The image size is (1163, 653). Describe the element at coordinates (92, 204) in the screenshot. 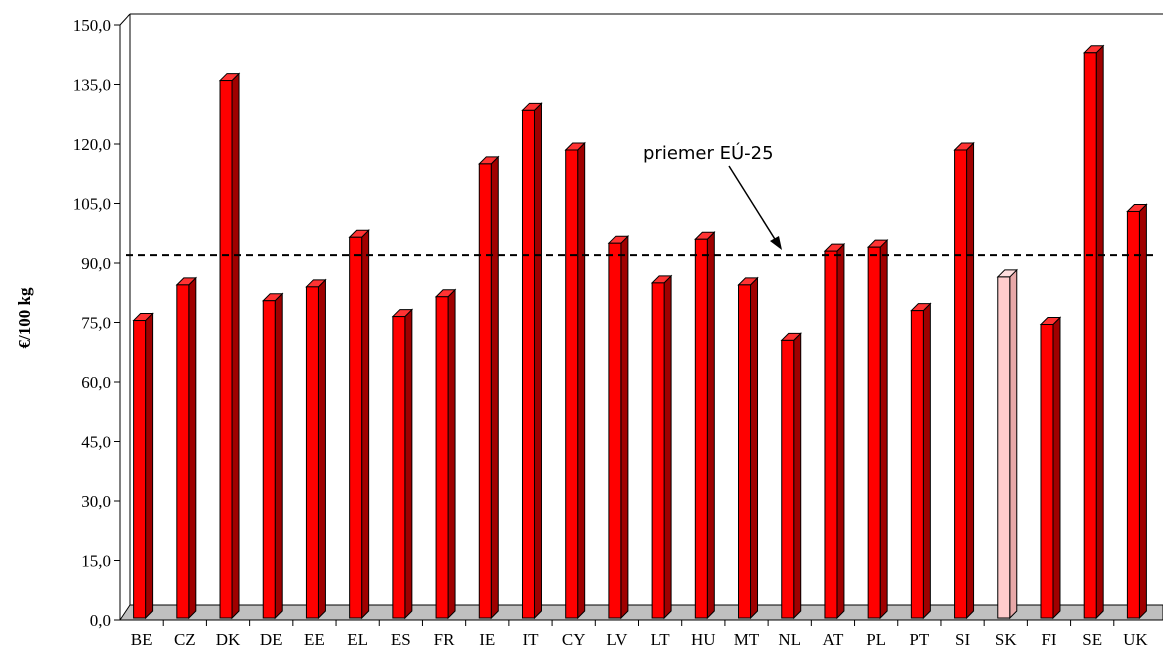

I see `y-tick-label: 105,0` at that location.